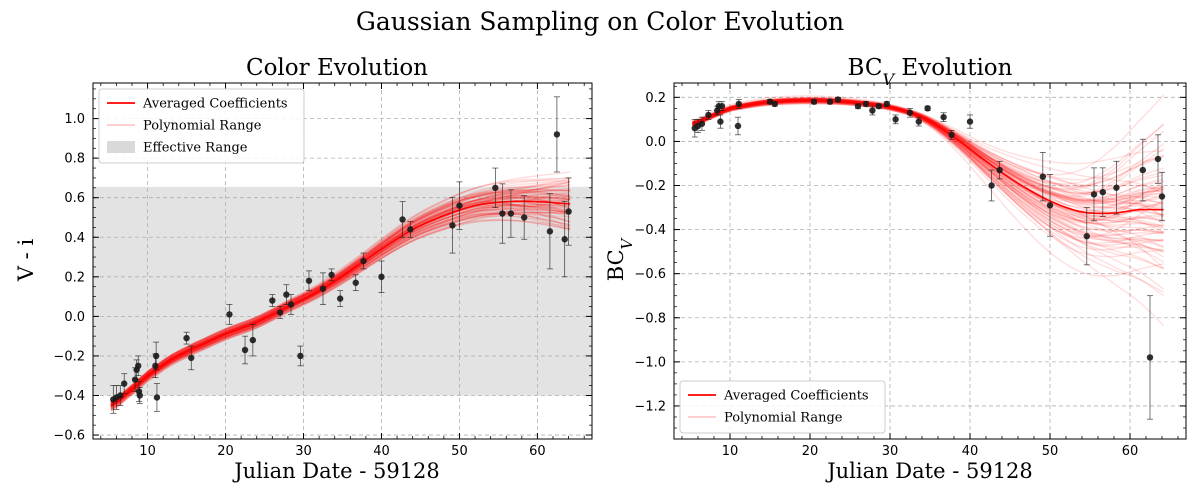 Image resolution: width=1200 pixels, height=500 pixels. I want to click on x-tick-label: 40, so click(381, 451).